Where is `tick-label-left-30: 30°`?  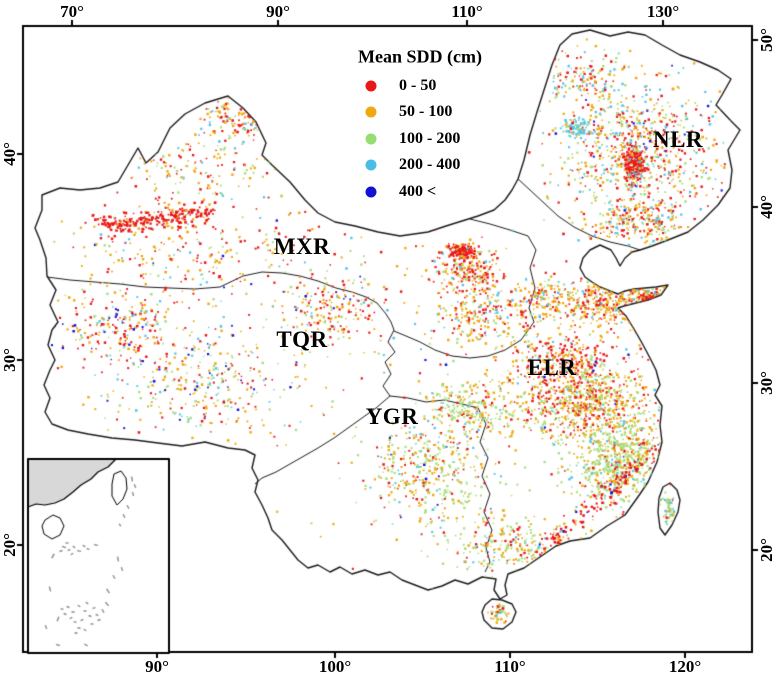 tick-label-left-30: 30° is located at coordinates (9, 360).